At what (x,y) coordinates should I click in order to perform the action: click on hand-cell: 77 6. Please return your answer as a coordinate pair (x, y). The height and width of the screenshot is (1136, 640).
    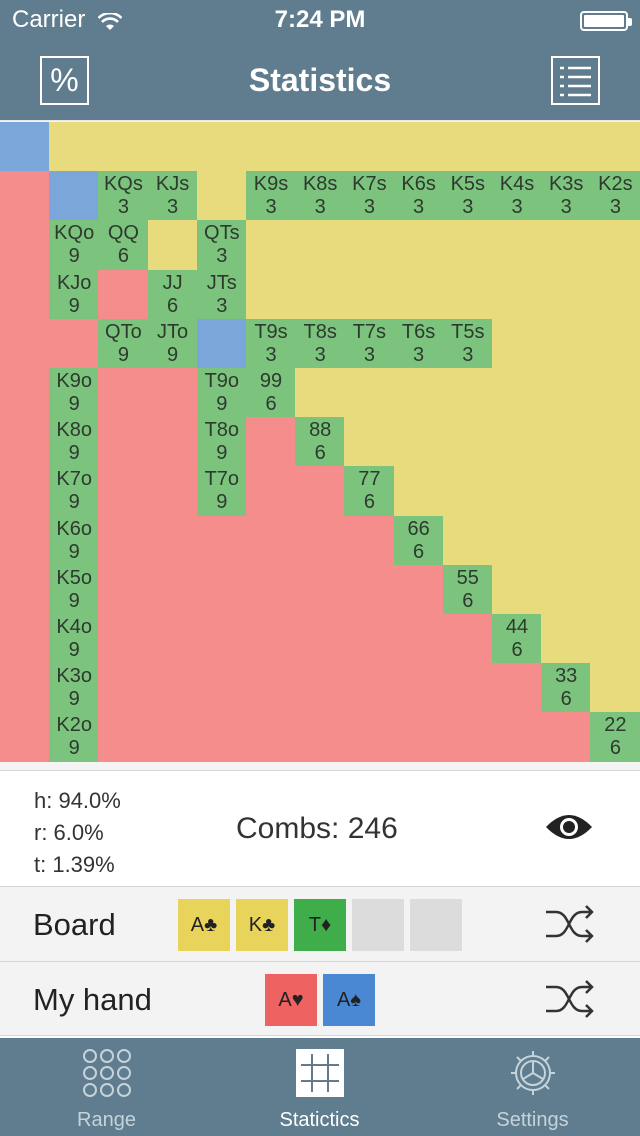
    Looking at the image, I should click on (369, 491).